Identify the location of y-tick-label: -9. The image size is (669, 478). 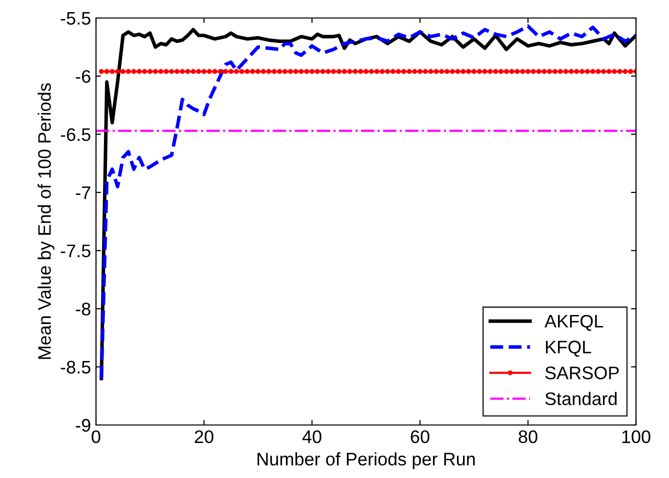
(83, 425).